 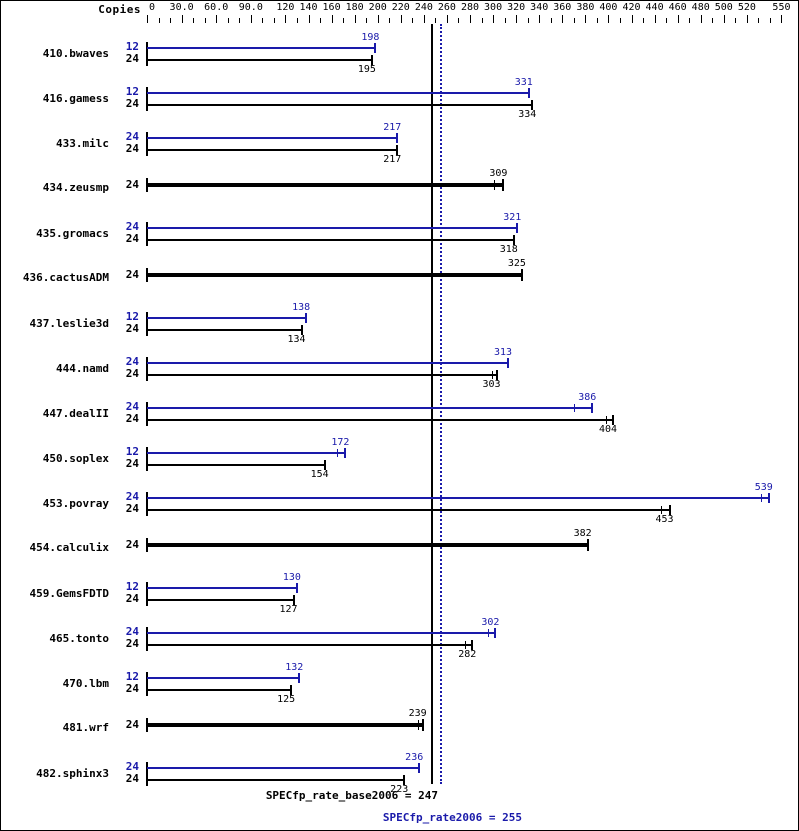 I want to click on base-value-label: 217, so click(x=392, y=159).